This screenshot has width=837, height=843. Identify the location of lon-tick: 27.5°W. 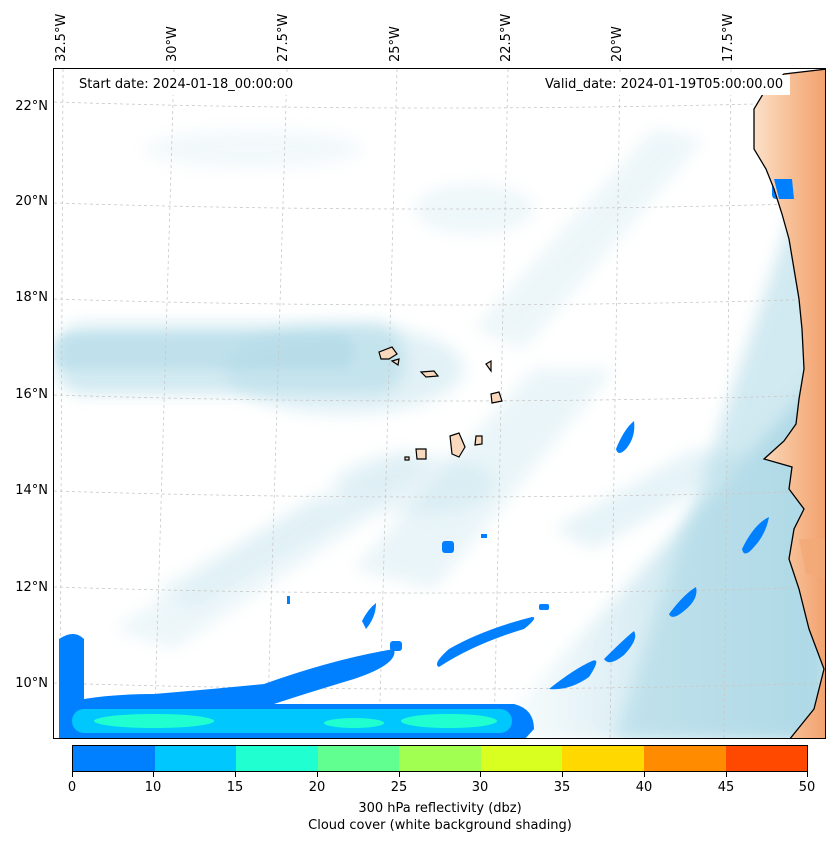
(283, 37).